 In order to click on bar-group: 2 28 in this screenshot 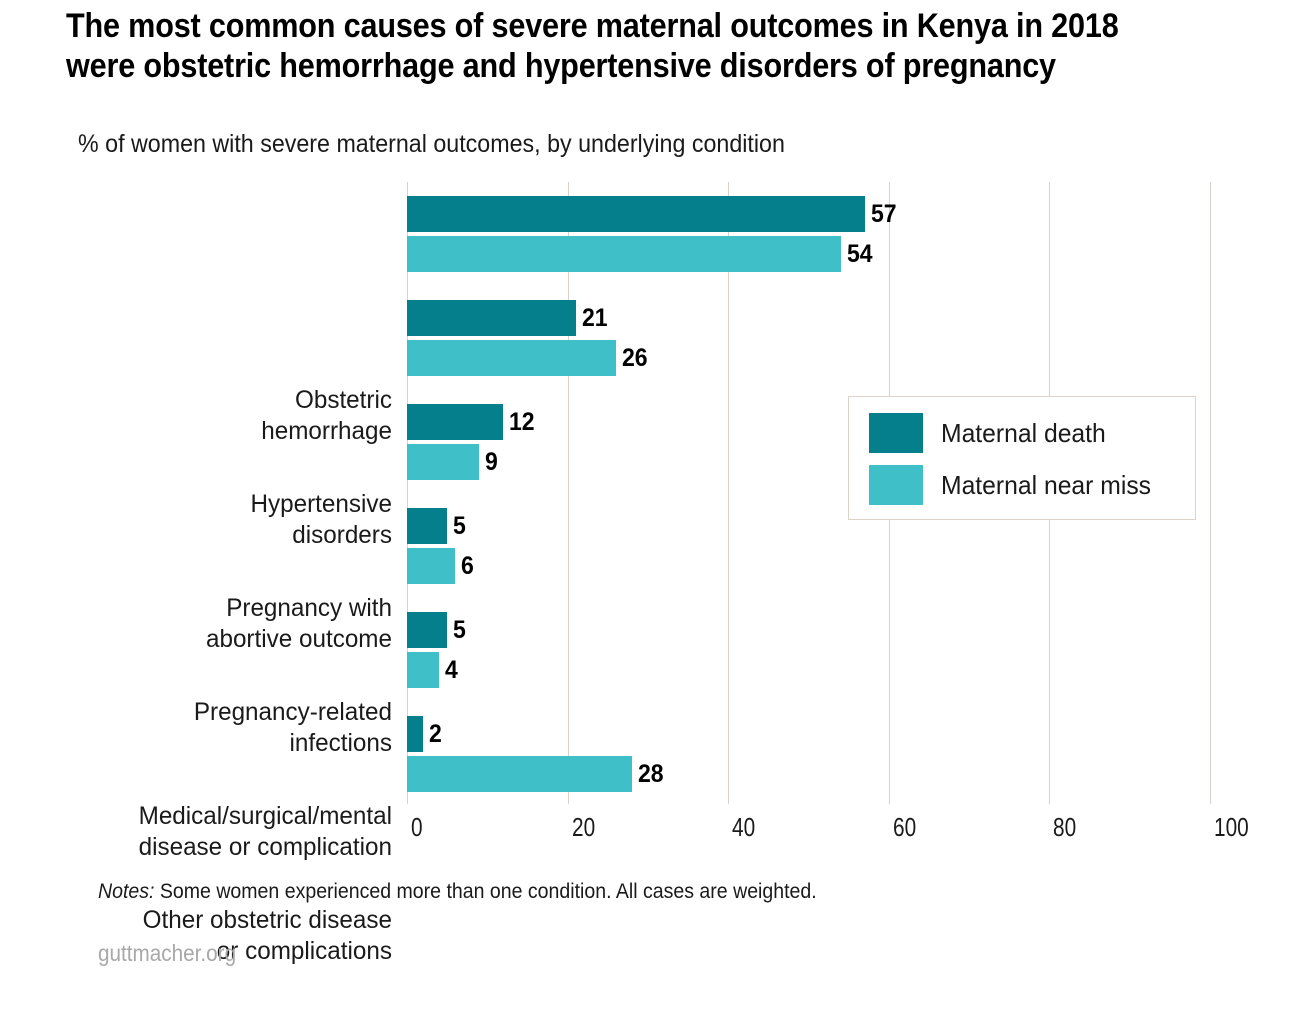, I will do `click(853, 754)`.